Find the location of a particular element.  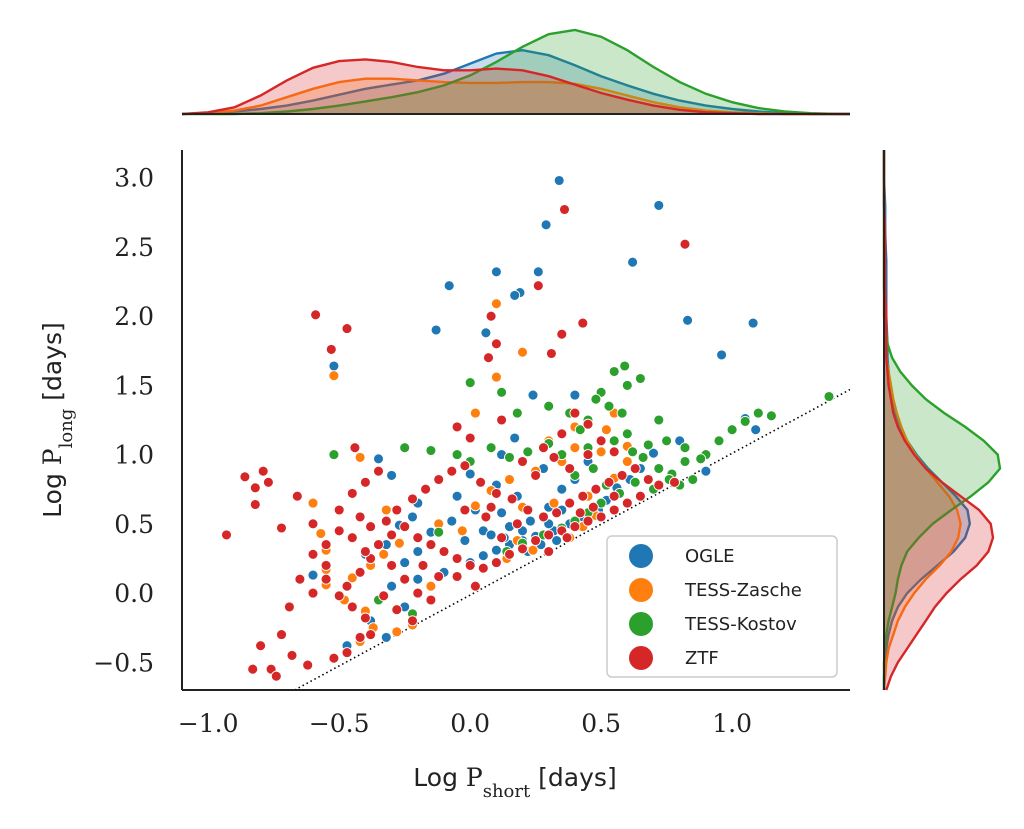

legend-label: TESS-Kostov is located at coordinates (740, 624).